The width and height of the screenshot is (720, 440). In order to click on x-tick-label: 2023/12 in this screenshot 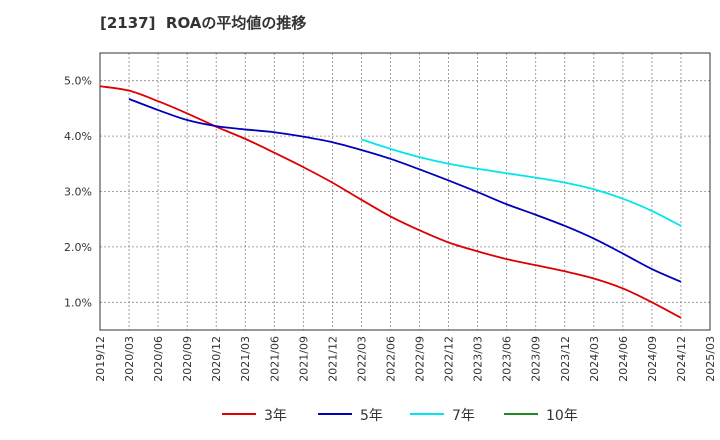, I will do `click(565, 359)`.